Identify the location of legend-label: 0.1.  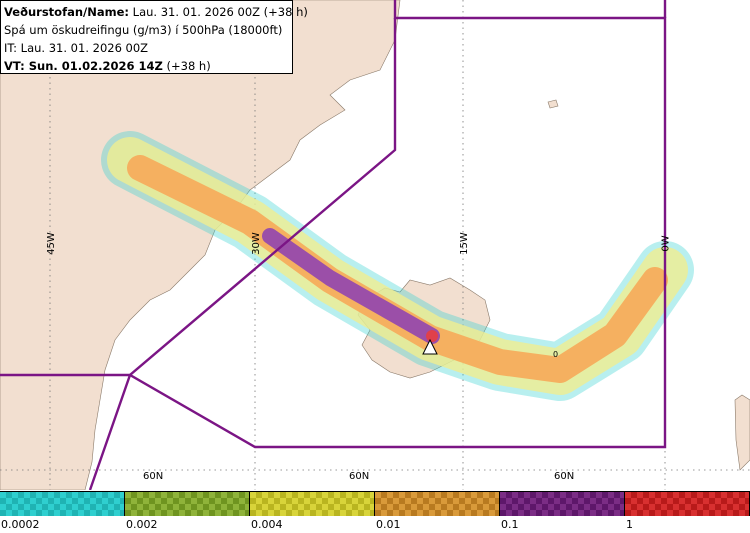
(510, 524).